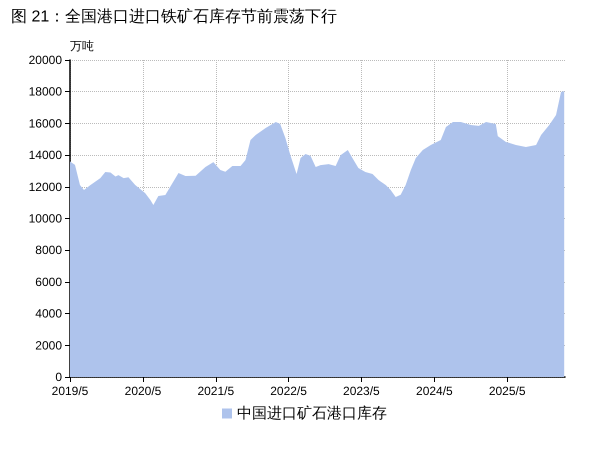  What do you see at coordinates (435, 391) in the screenshot?
I see `x-tick-label: 2024/5` at bounding box center [435, 391].